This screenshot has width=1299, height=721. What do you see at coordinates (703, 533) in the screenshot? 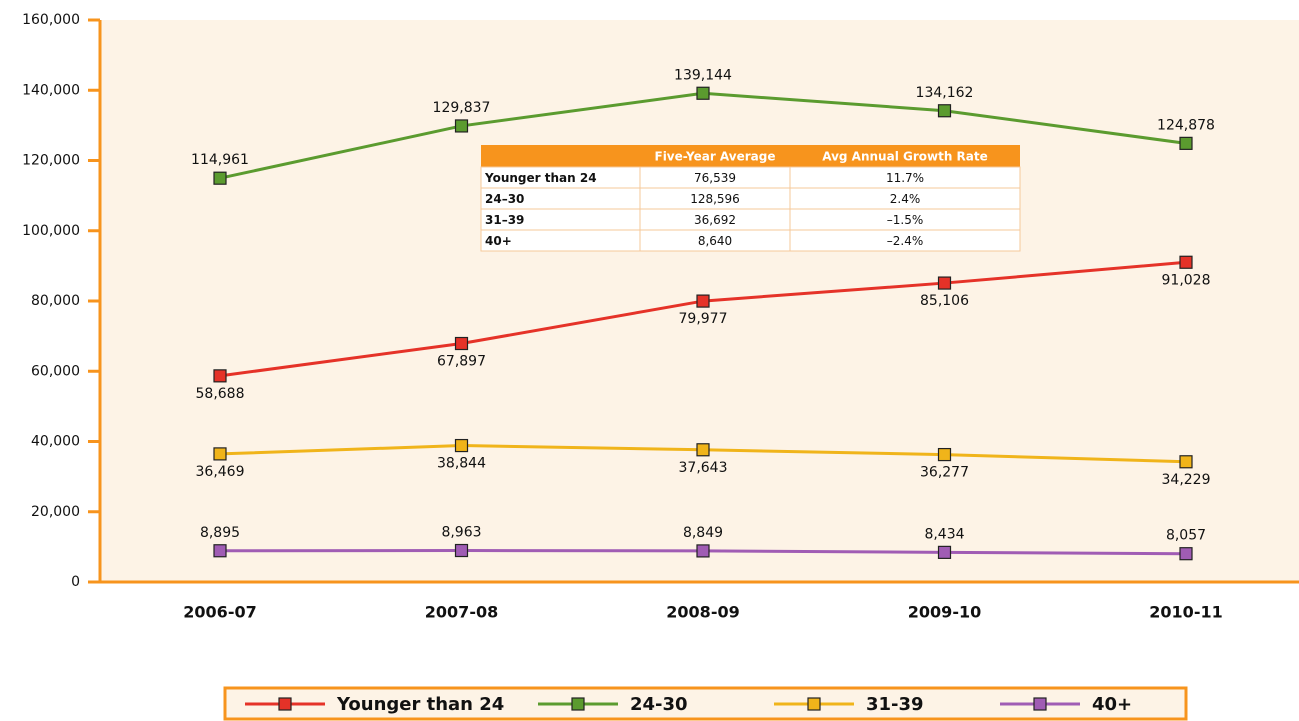
I see `data-label: 8,849` at bounding box center [703, 533].